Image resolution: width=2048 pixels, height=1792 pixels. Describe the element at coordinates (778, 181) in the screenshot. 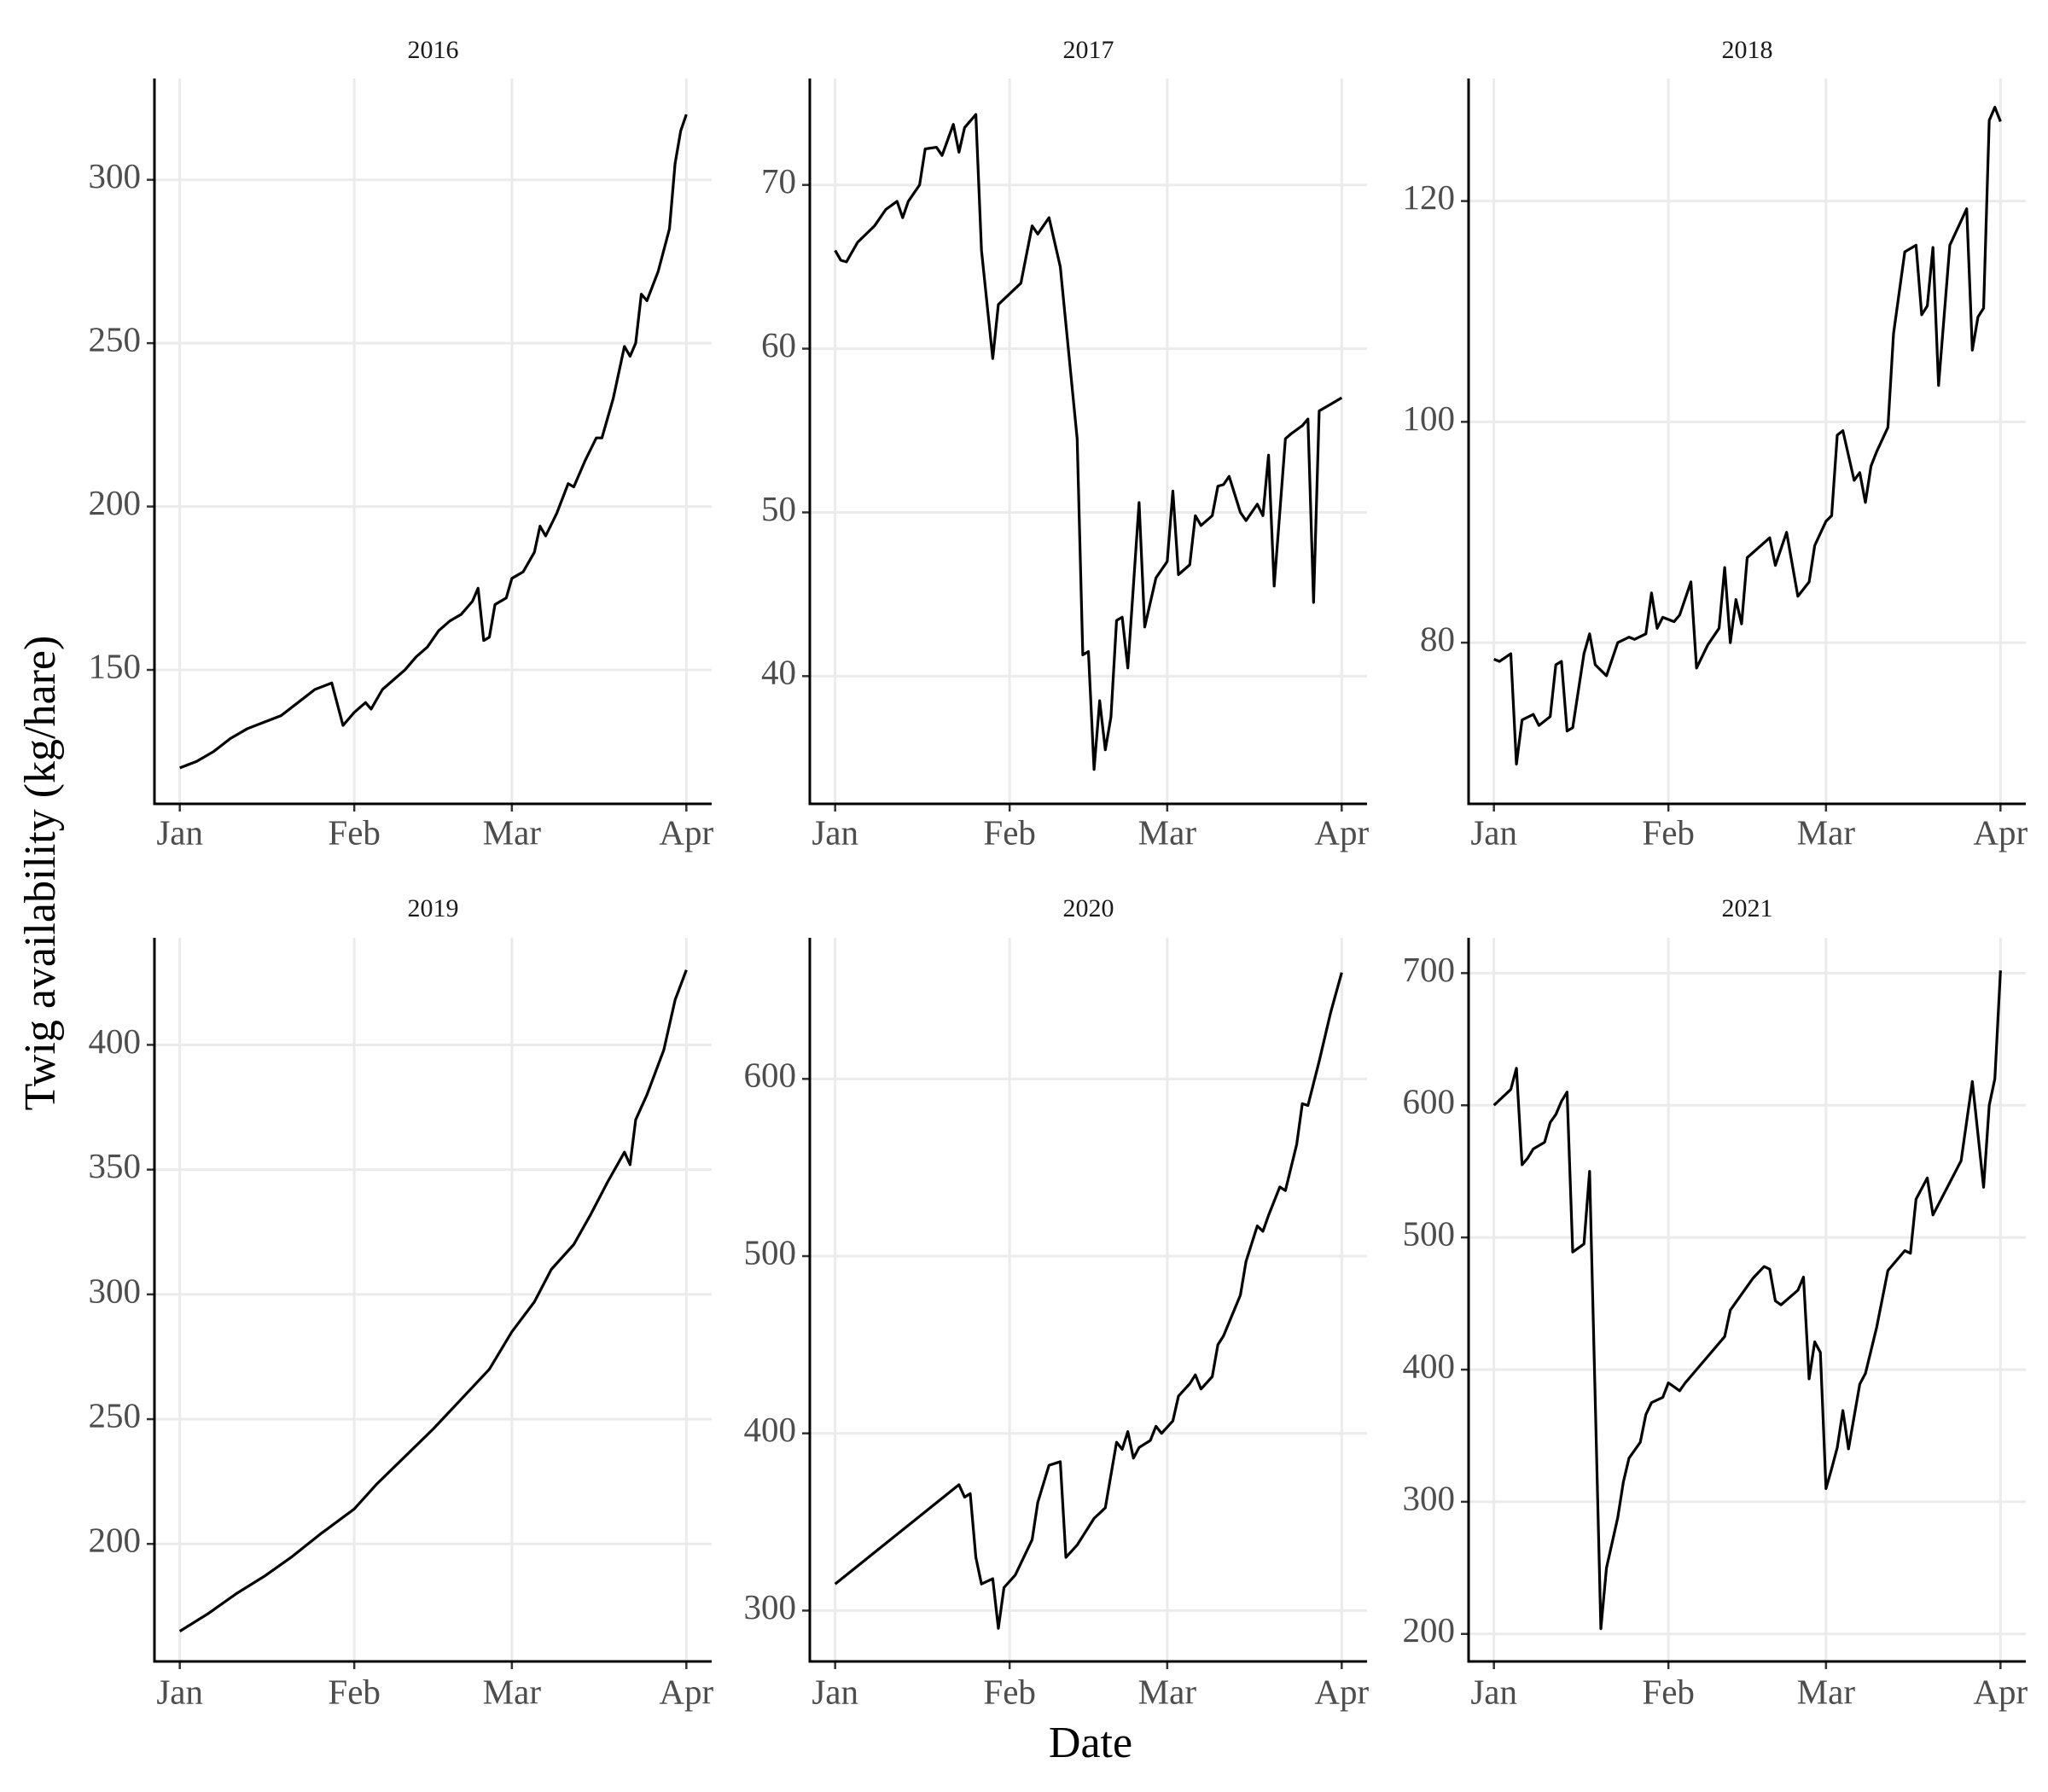

I see `y-tick-label: 70` at that location.